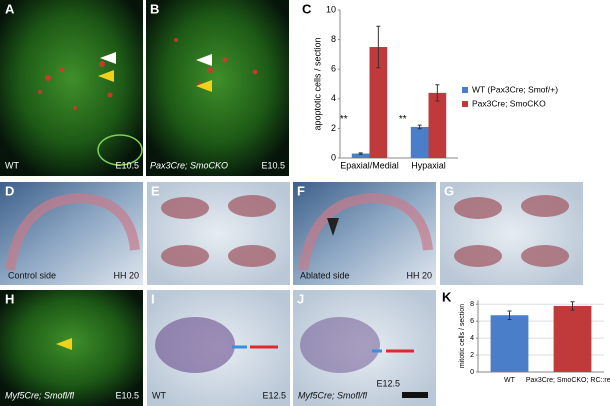 The width and height of the screenshot is (610, 406). What do you see at coordinates (155, 190) in the screenshot?
I see `panel-label: E` at bounding box center [155, 190].